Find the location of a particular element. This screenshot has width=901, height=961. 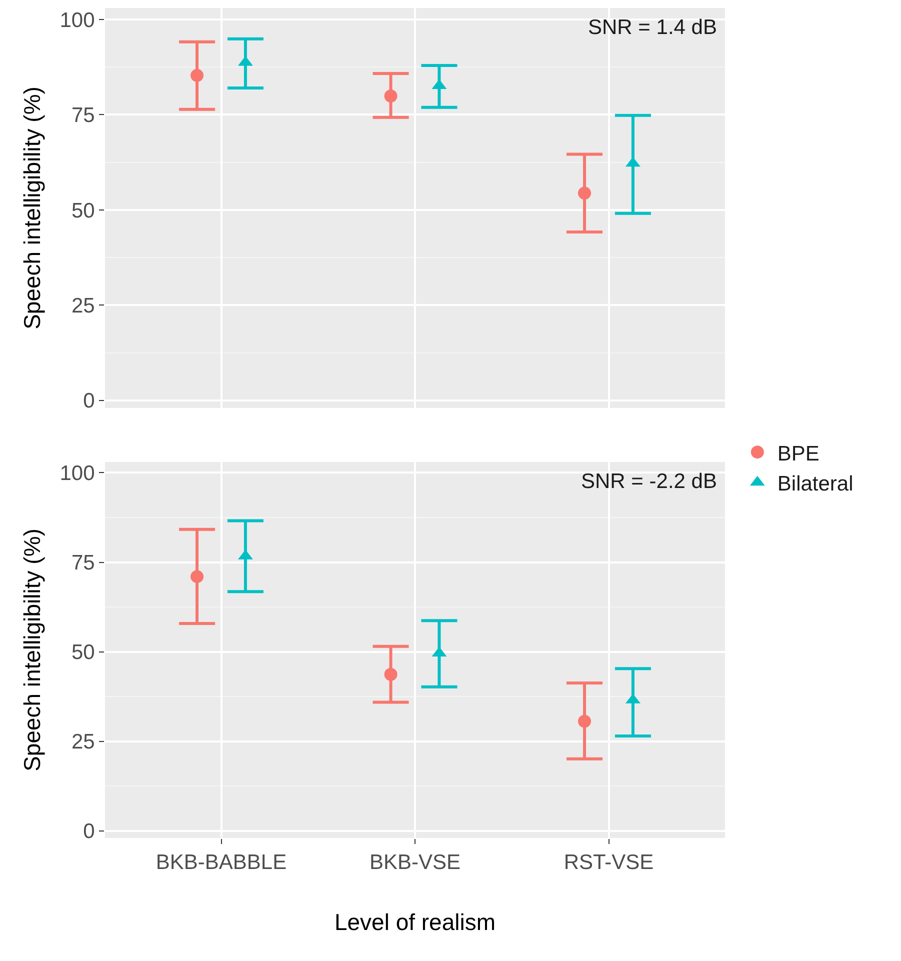

annotation: SNR = -2.2 dB is located at coordinates (649, 481).